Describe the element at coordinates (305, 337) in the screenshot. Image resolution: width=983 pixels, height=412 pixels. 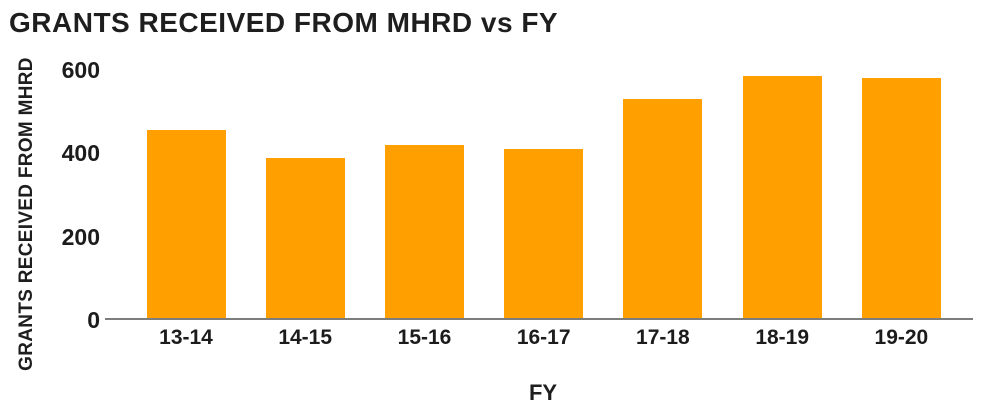
I see `x-tick-label-14-15: 14-15` at that location.